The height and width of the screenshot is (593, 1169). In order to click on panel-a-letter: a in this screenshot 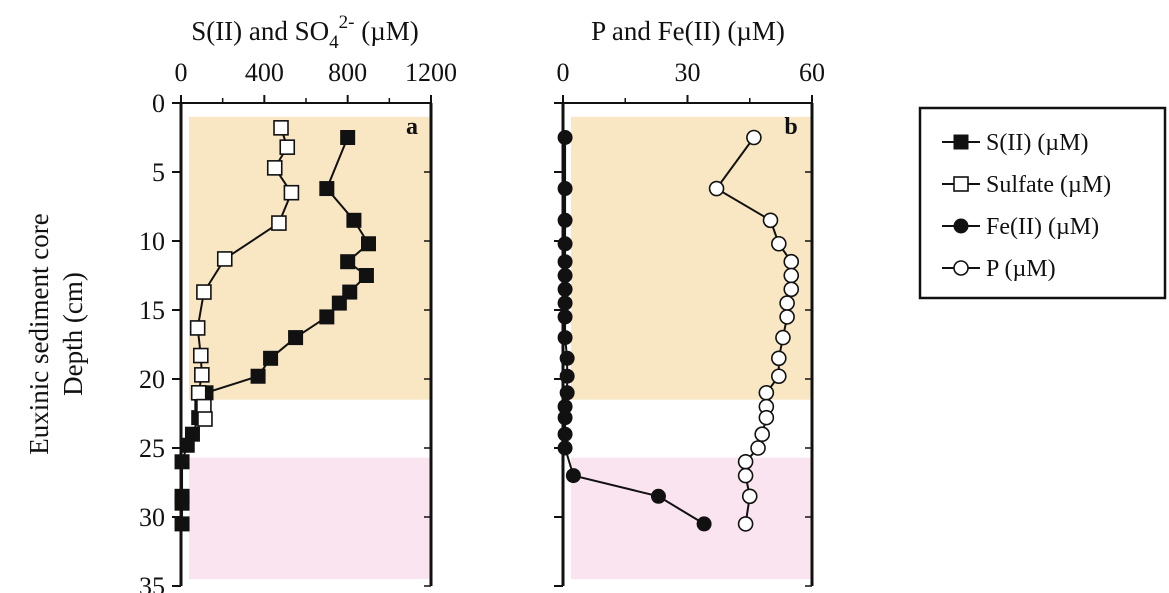, I will do `click(412, 127)`.